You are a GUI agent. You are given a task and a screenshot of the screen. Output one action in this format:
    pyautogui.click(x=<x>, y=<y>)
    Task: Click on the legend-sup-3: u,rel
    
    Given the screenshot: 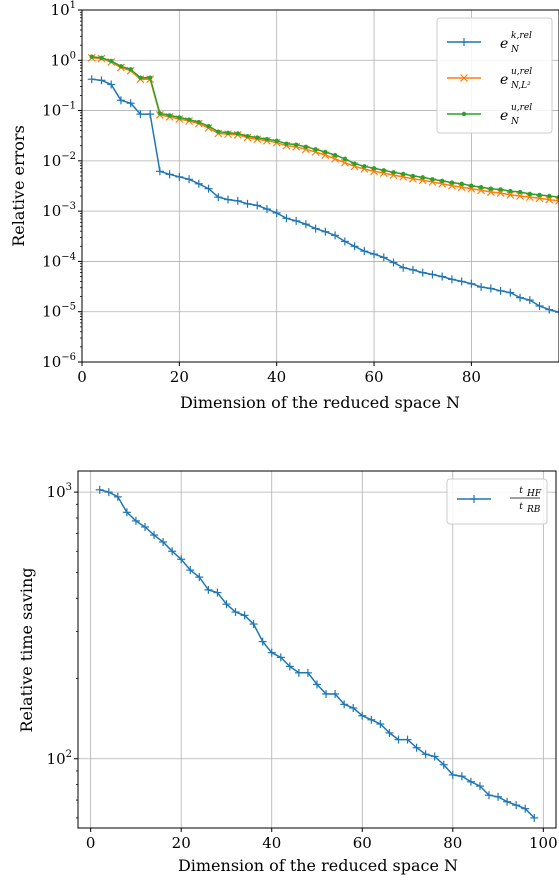 What is the action you would take?
    pyautogui.click(x=521, y=108)
    